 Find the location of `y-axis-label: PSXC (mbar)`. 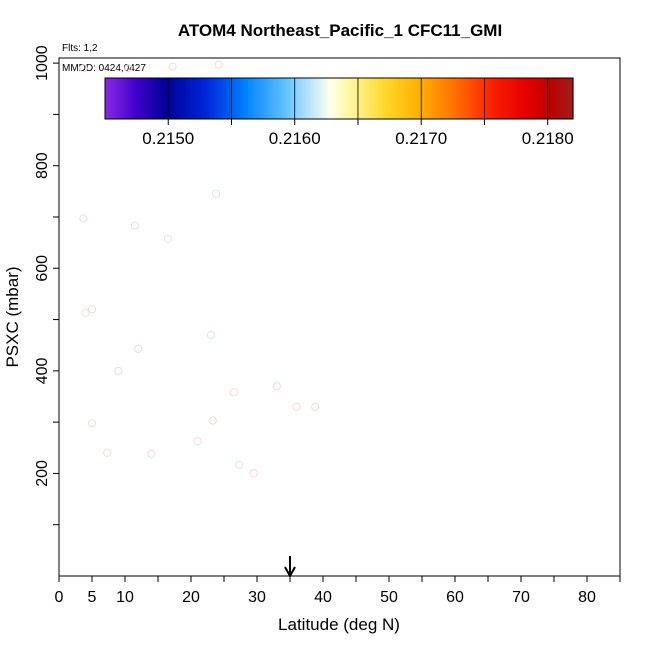

y-axis-label: PSXC (mbar) is located at coordinates (12, 316).